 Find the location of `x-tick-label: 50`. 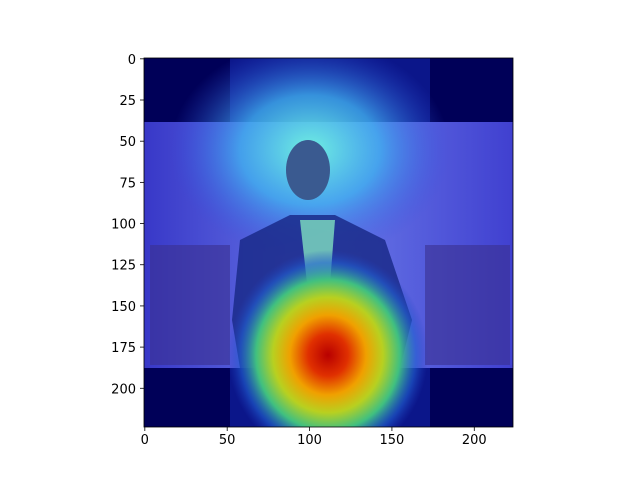

x-tick-label: 50 is located at coordinates (227, 440).